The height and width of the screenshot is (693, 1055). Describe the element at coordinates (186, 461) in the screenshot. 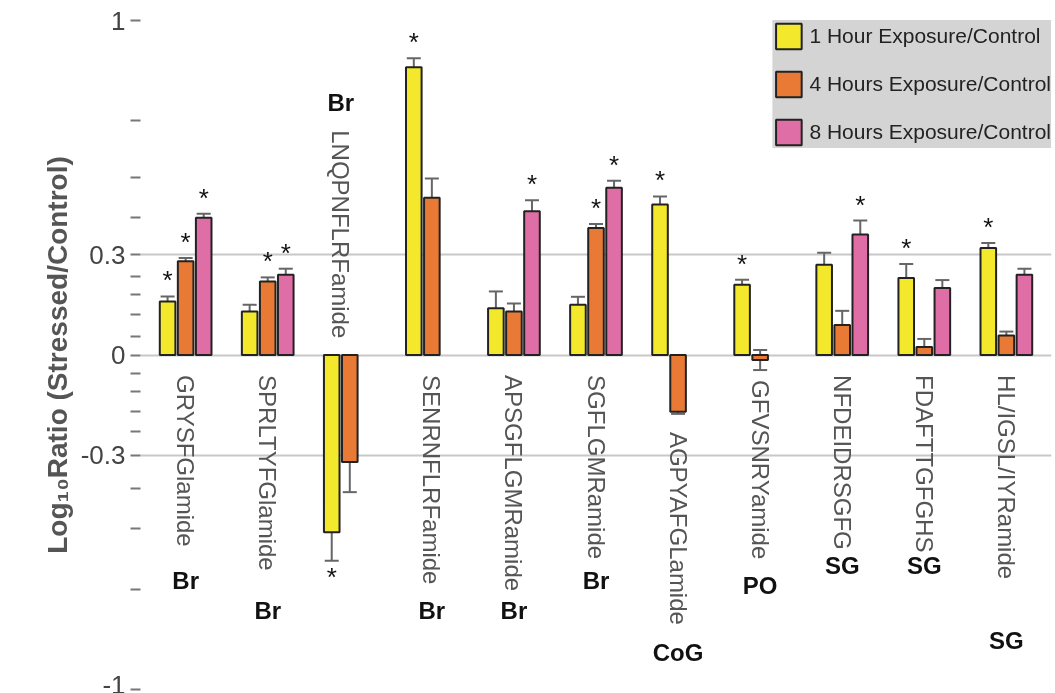

I see `x-tick-label: GRYSFGlamide` at that location.